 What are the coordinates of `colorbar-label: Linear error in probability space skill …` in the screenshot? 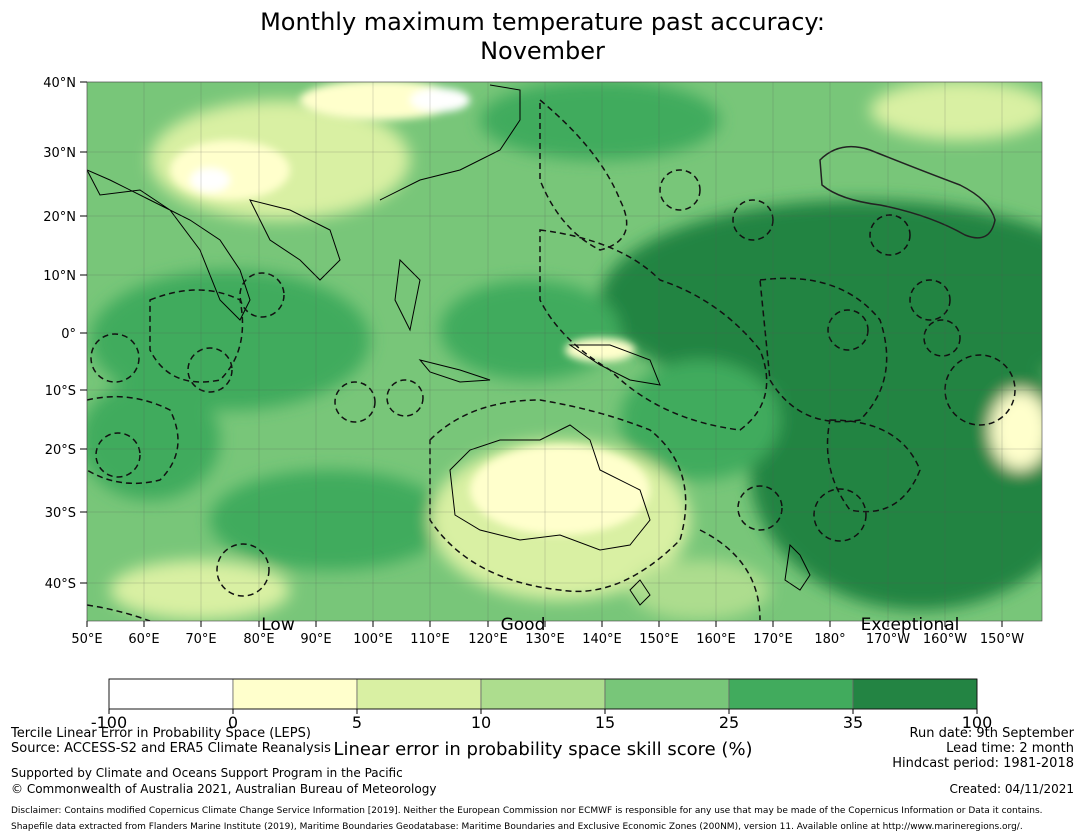 It's located at (542, 749).